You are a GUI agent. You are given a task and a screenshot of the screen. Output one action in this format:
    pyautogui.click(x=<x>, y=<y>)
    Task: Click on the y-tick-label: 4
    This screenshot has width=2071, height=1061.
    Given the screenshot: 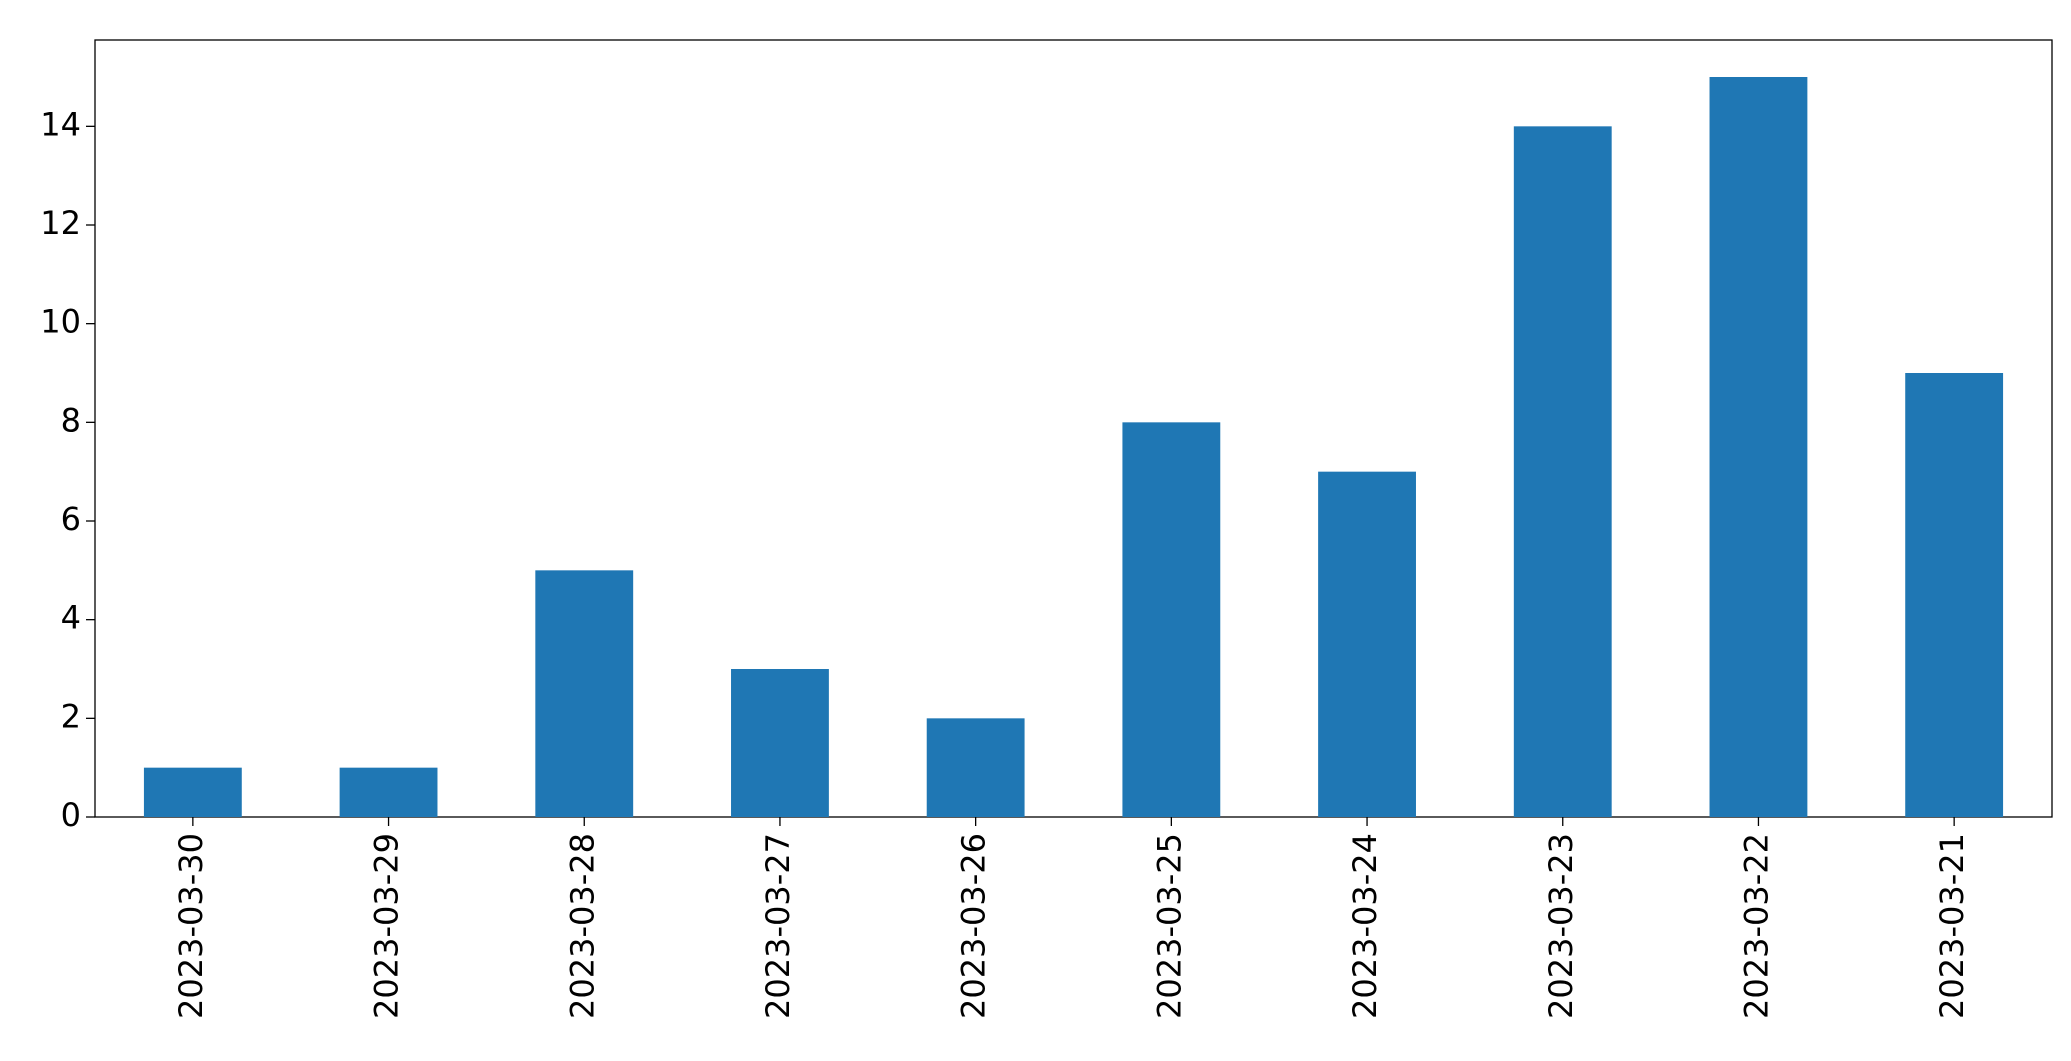 What is the action you would take?
    pyautogui.click(x=71, y=618)
    